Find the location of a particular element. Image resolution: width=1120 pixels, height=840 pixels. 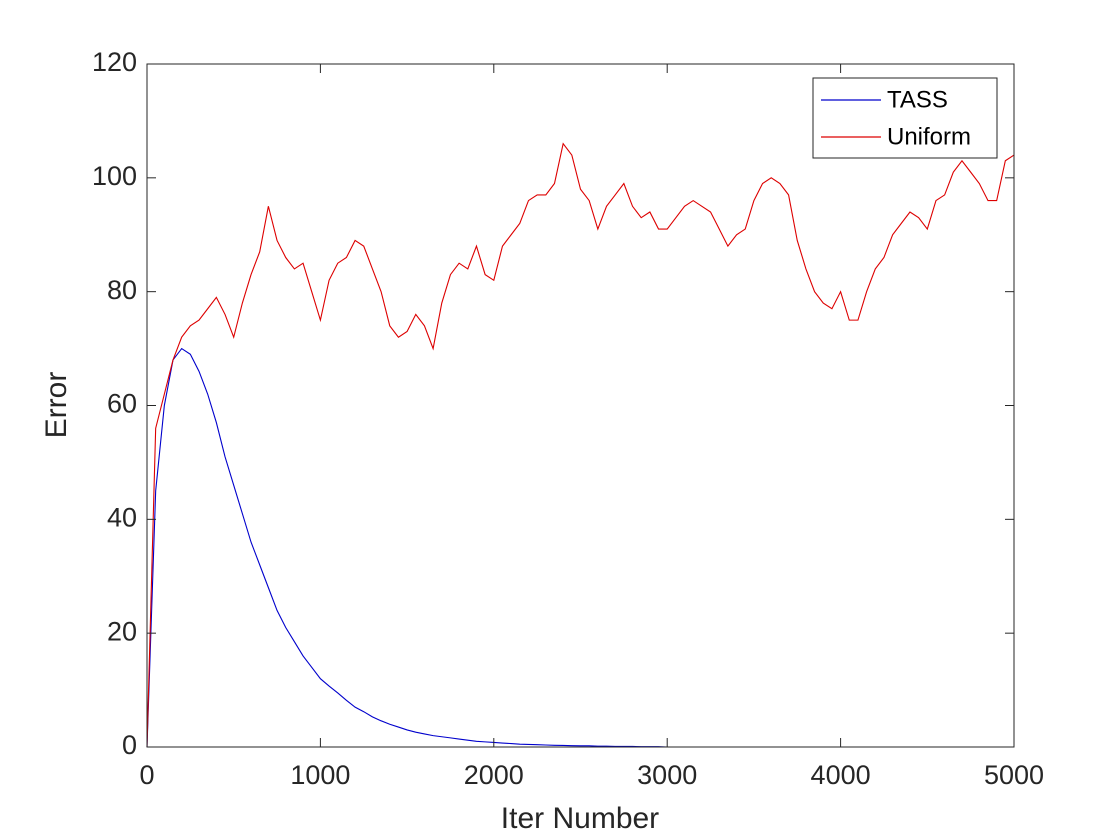

y-tick-label: 0 is located at coordinates (129, 745).